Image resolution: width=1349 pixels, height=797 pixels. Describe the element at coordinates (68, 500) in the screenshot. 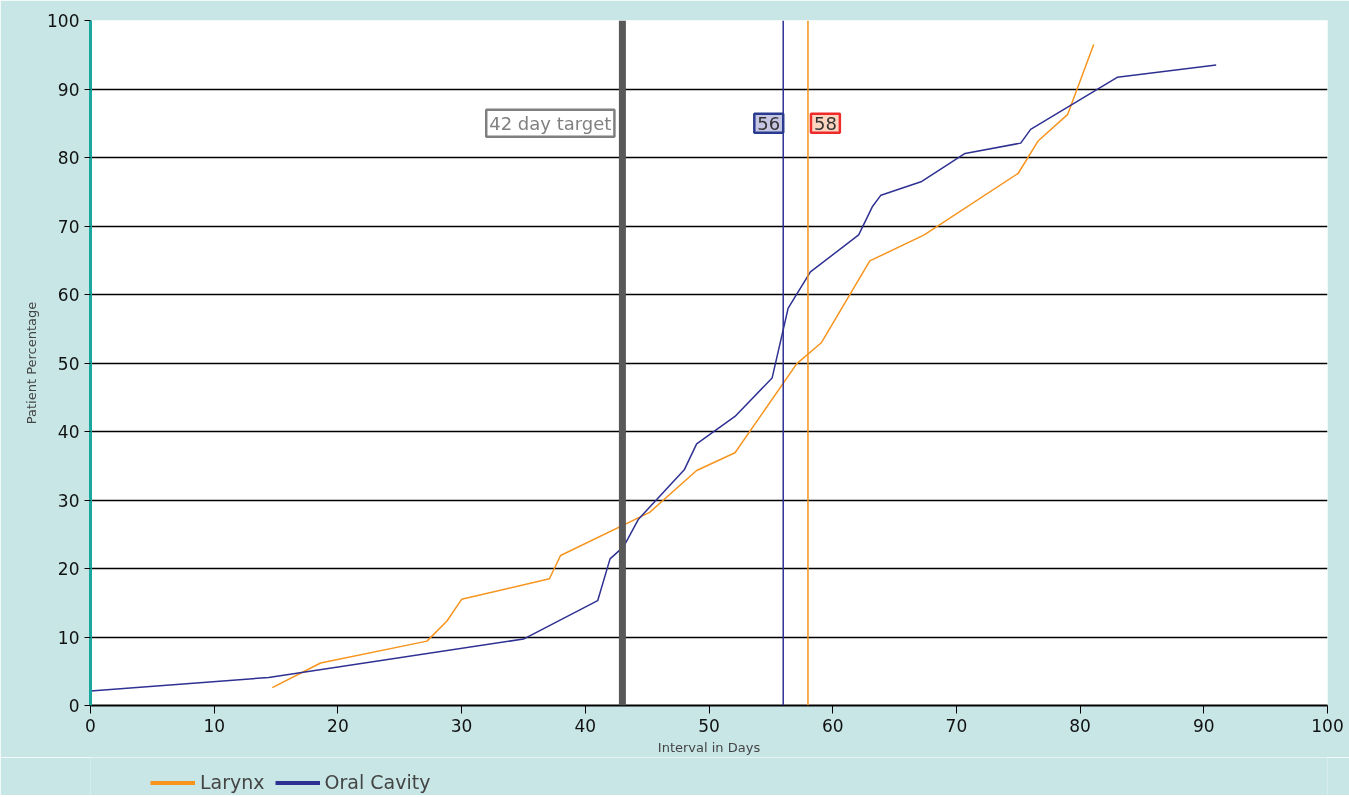

I see `y-tick-label: 30` at that location.